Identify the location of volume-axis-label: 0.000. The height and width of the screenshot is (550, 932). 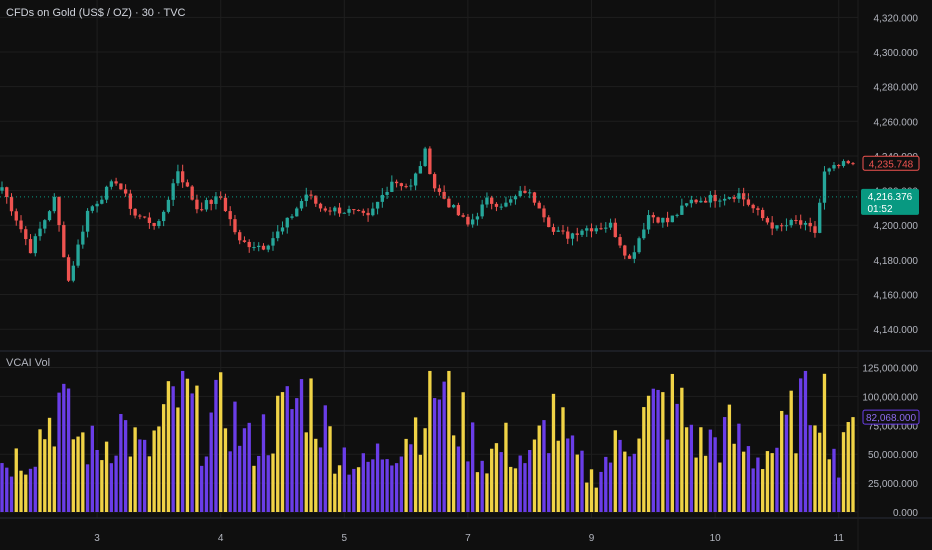
(905, 513).